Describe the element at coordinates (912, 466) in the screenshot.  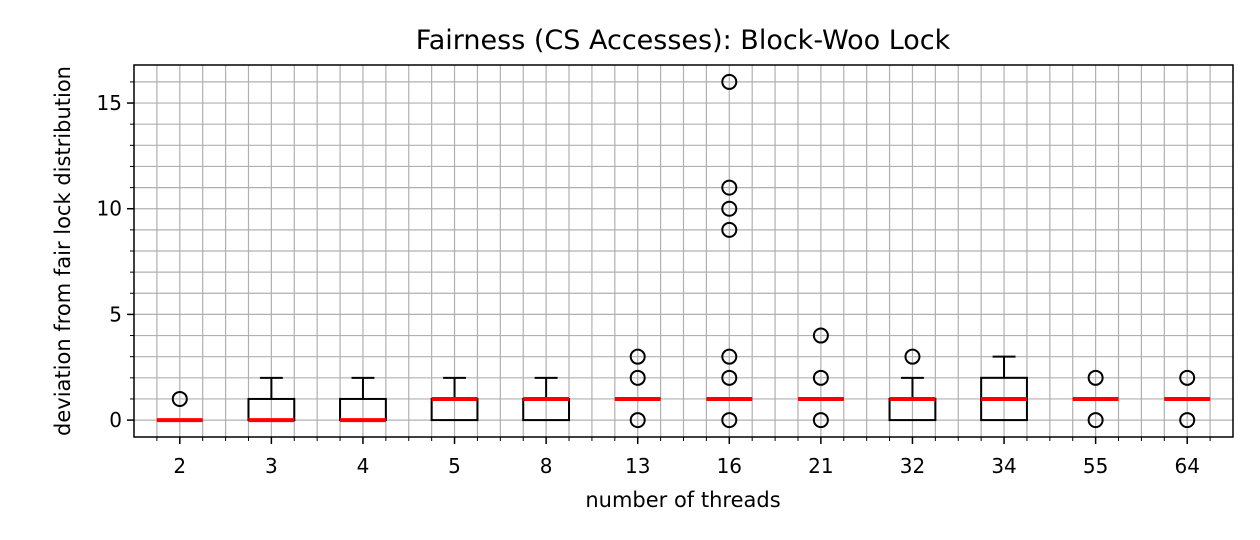
I see `x-tick-label: 32` at that location.